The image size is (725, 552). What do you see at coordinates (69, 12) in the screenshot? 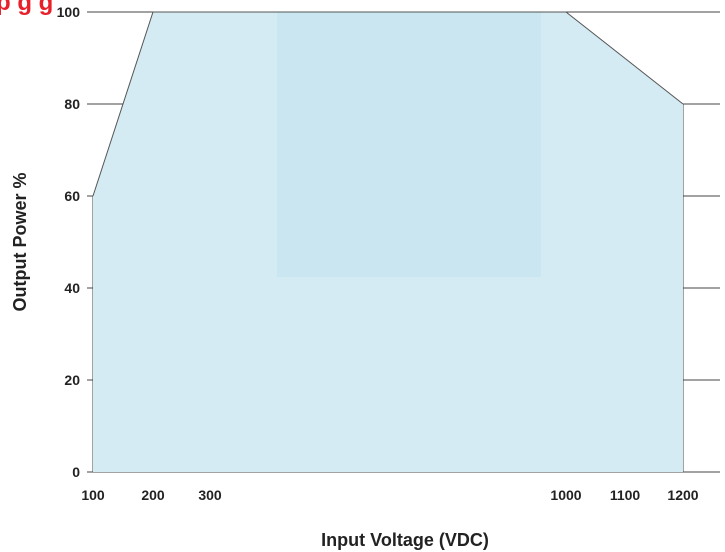
I see `y-tick-label: 100` at bounding box center [69, 12].